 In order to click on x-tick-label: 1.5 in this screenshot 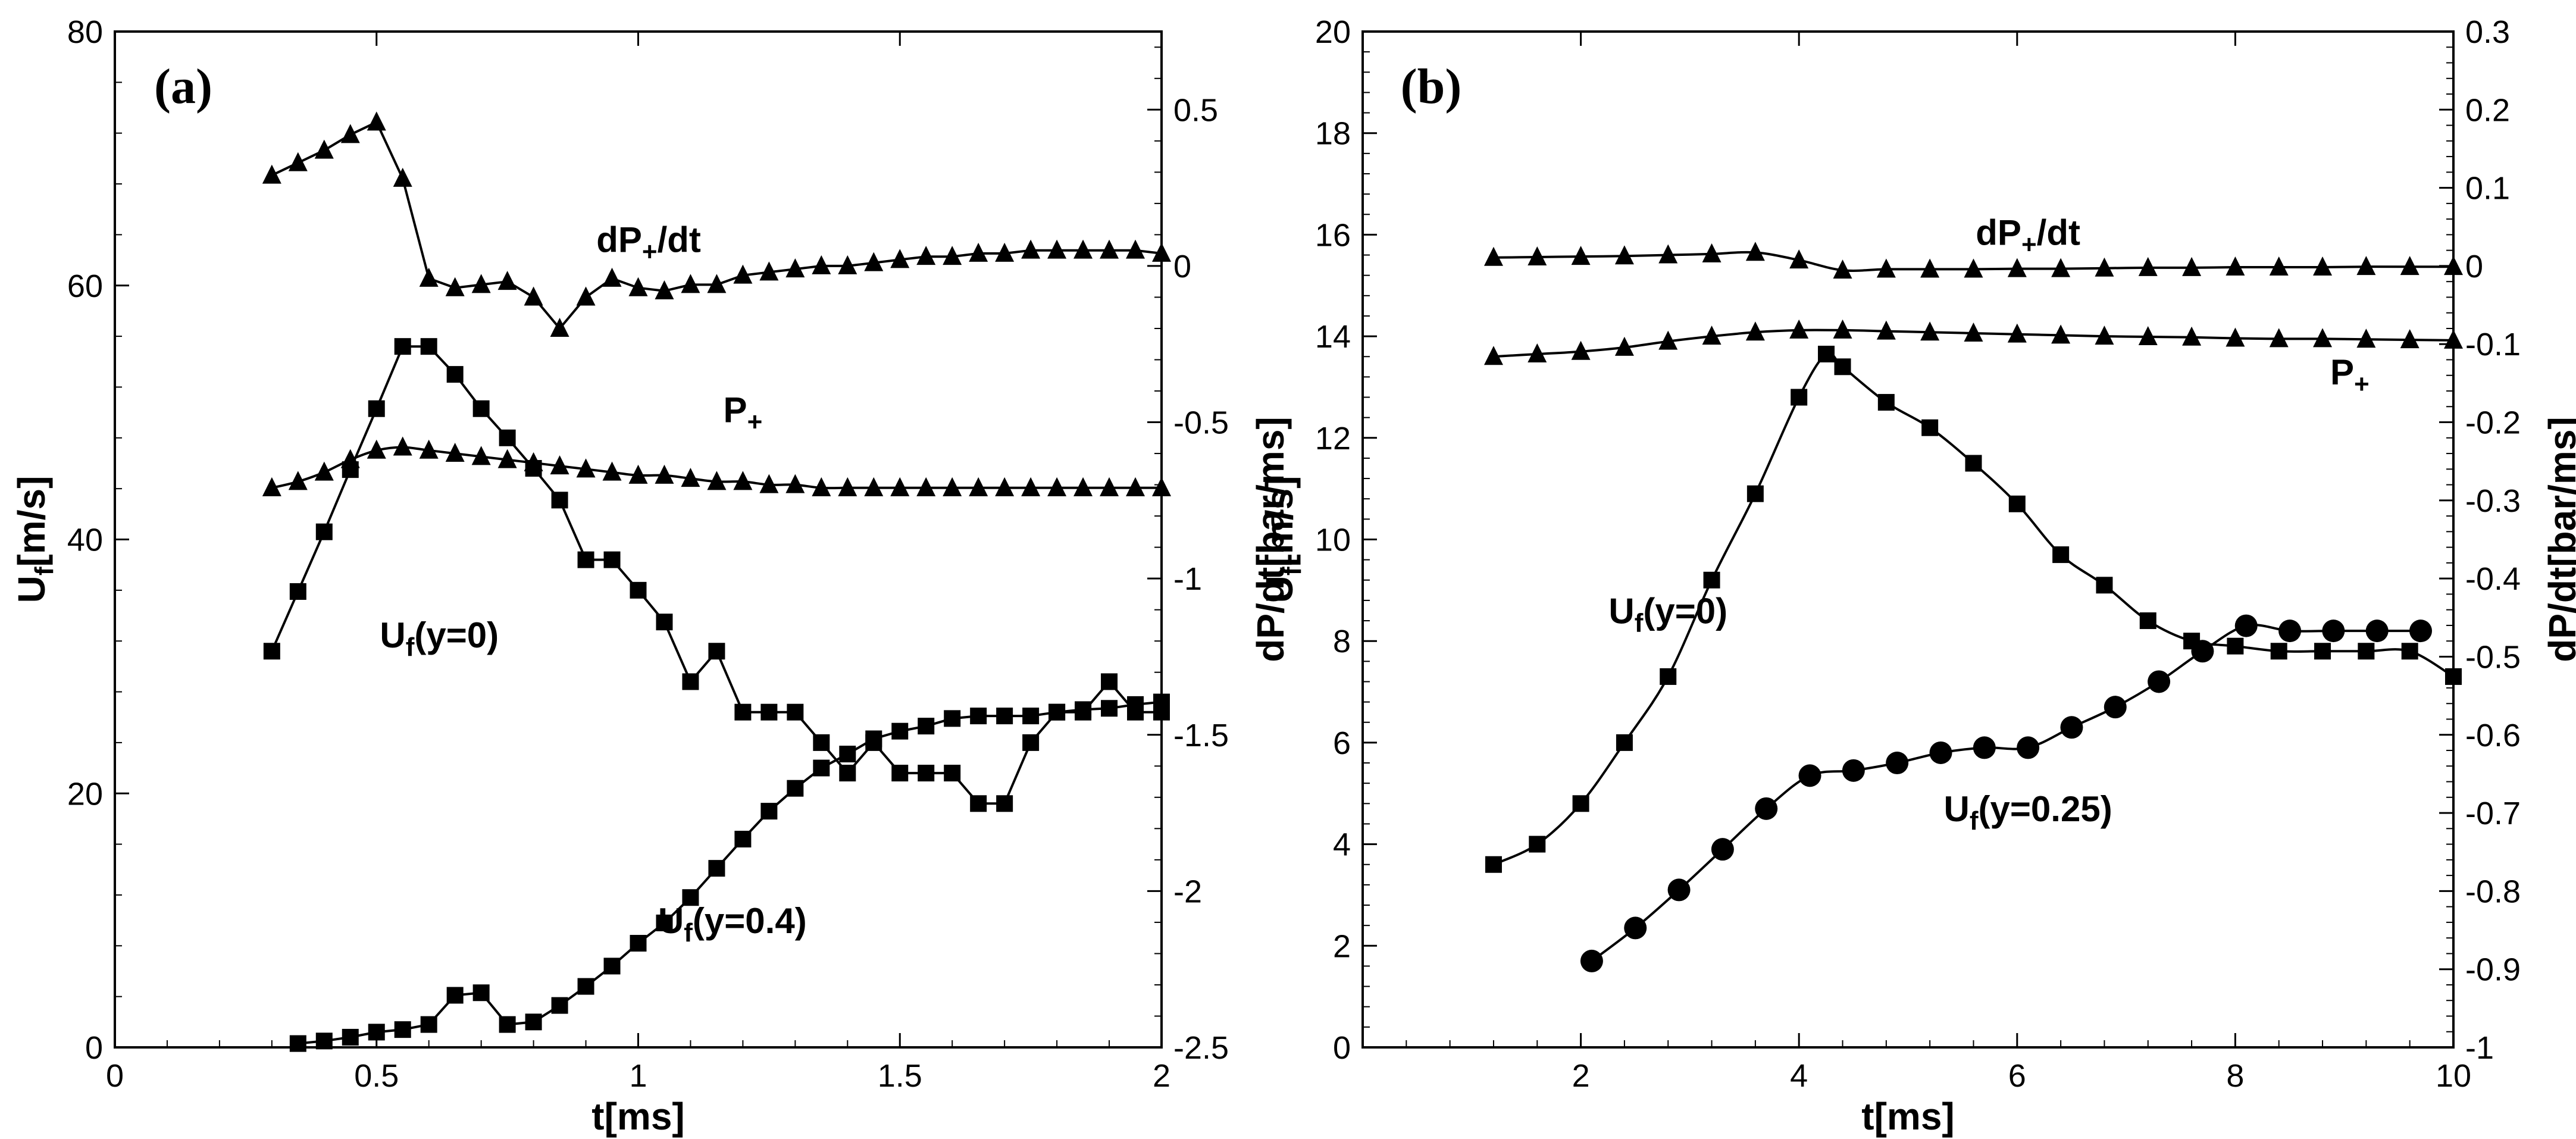, I will do `click(900, 1076)`.